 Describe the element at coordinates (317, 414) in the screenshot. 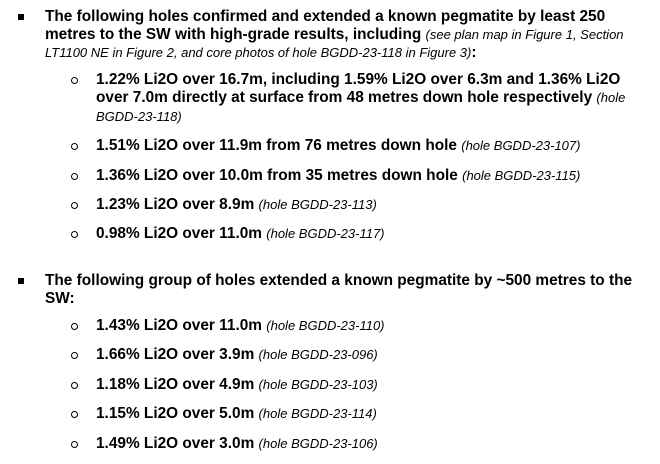

I see `hole-id: (hole BGDD-23-114)` at that location.